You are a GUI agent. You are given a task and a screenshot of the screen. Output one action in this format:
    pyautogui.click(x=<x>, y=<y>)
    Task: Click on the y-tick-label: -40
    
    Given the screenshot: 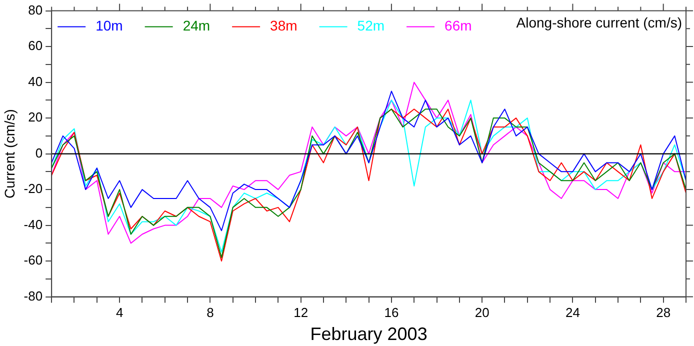 What is the action you would take?
    pyautogui.click(x=33, y=224)
    